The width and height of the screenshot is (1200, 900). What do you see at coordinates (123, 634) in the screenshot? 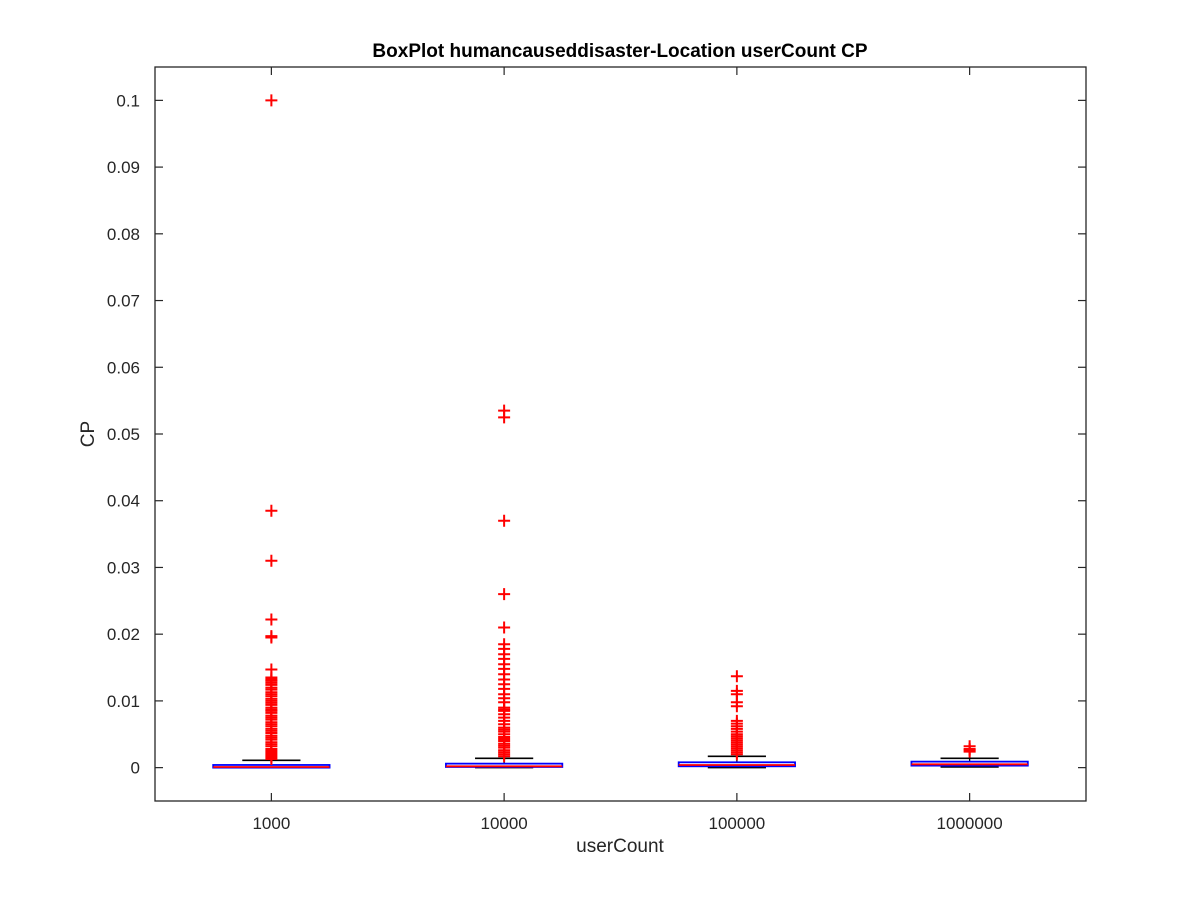
I see `y-tick-label: 0.02` at bounding box center [123, 634].